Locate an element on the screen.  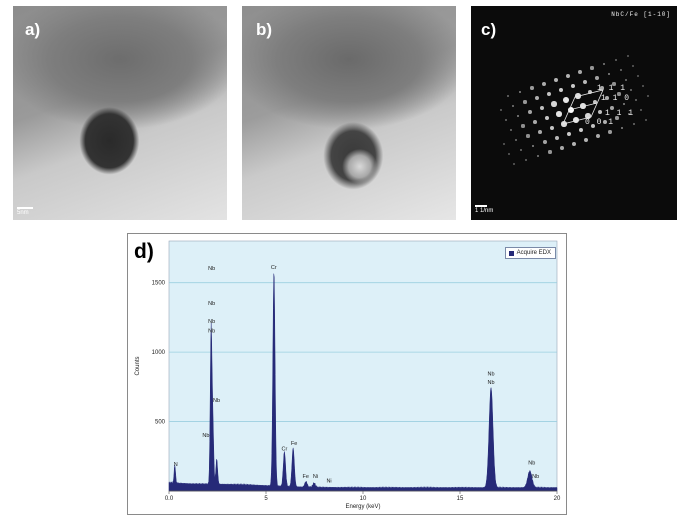
peak-label: N is located at coordinates (176, 465).